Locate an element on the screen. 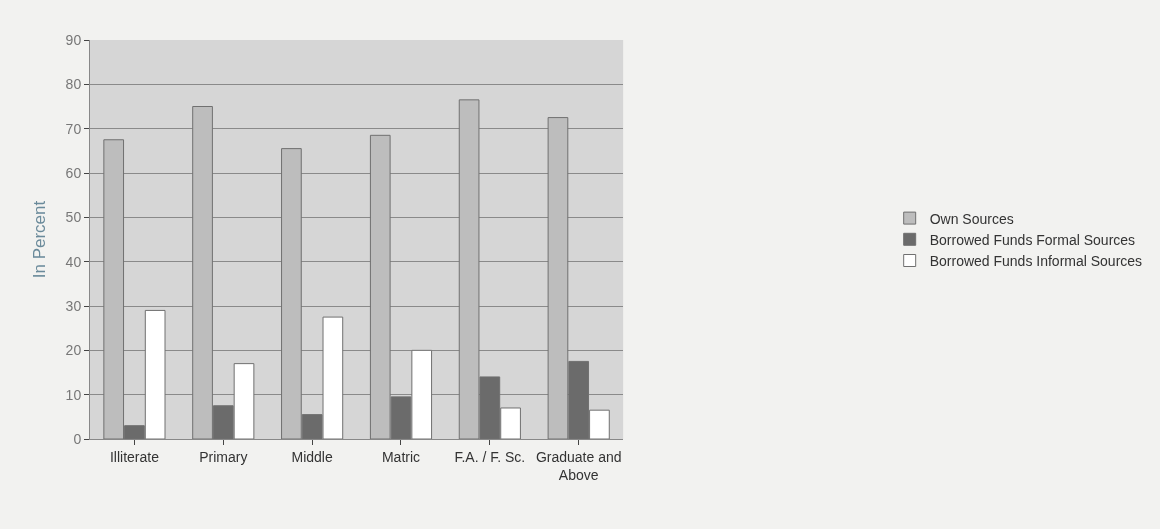 The height and width of the screenshot is (529, 1160). y-tick-label: 20 is located at coordinates (73, 350).